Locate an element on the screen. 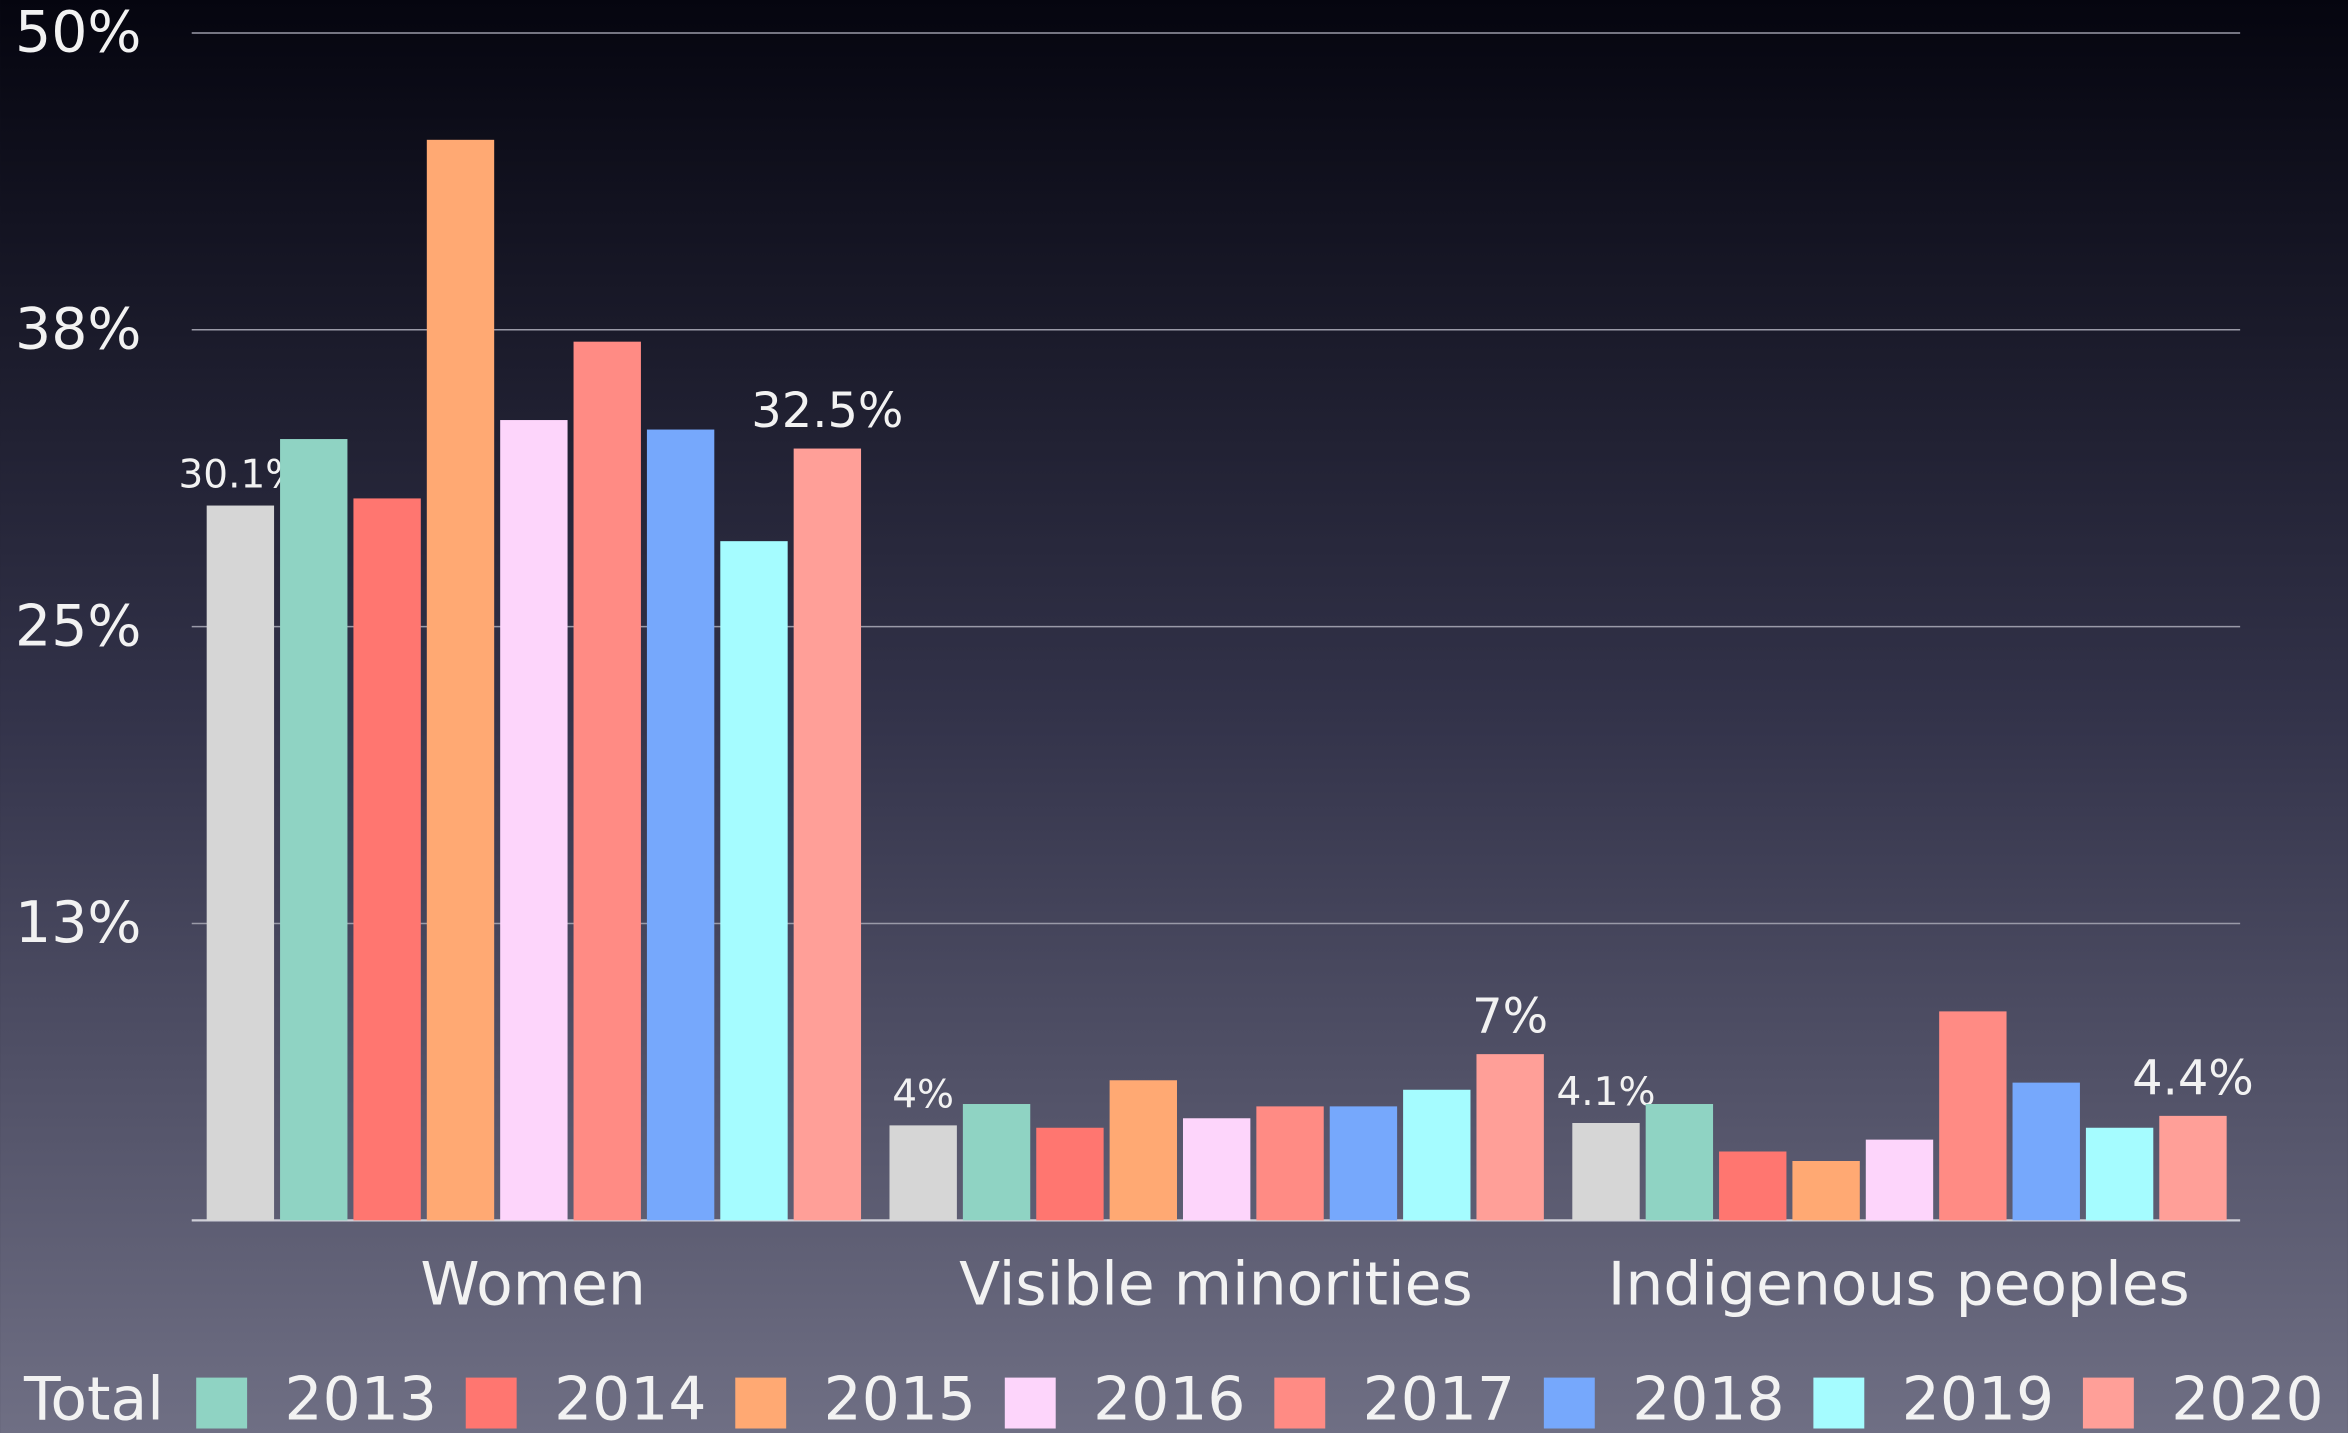 The height and width of the screenshot is (1433, 2348). legend-label: 2016 is located at coordinates (1169, 1399).